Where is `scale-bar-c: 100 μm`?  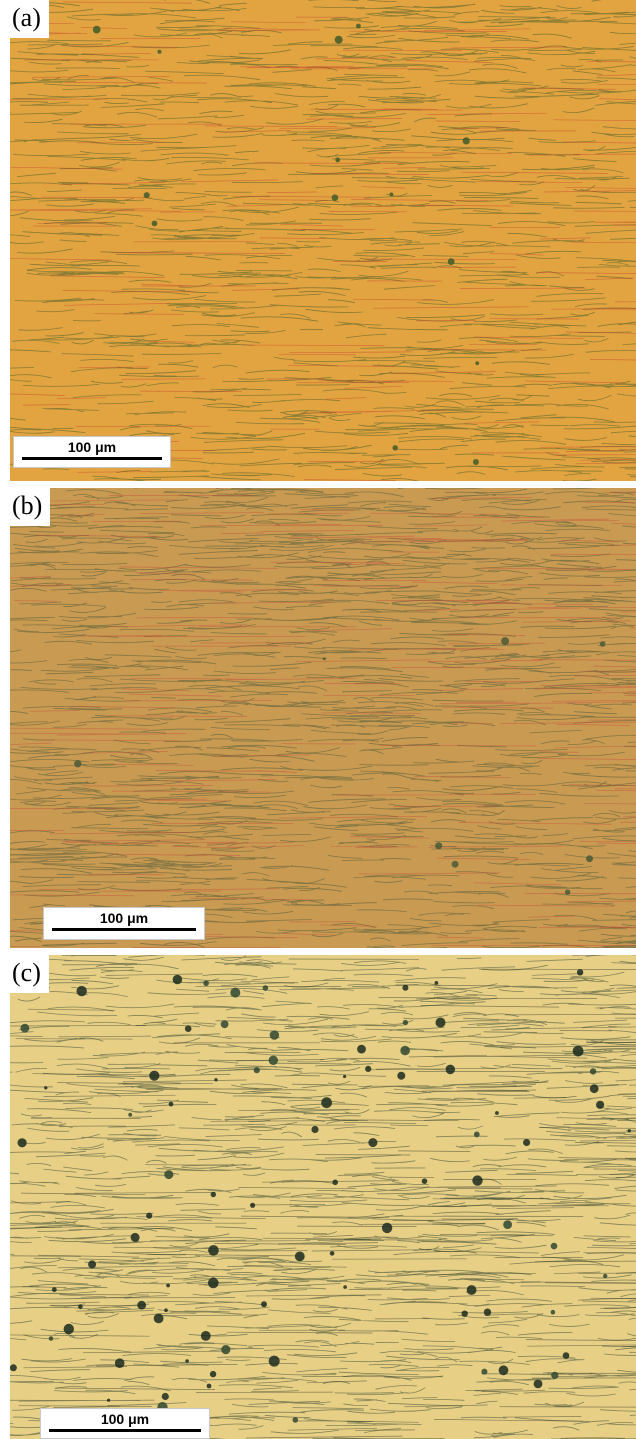
scale-bar-c: 100 μm is located at coordinates (125, 1423).